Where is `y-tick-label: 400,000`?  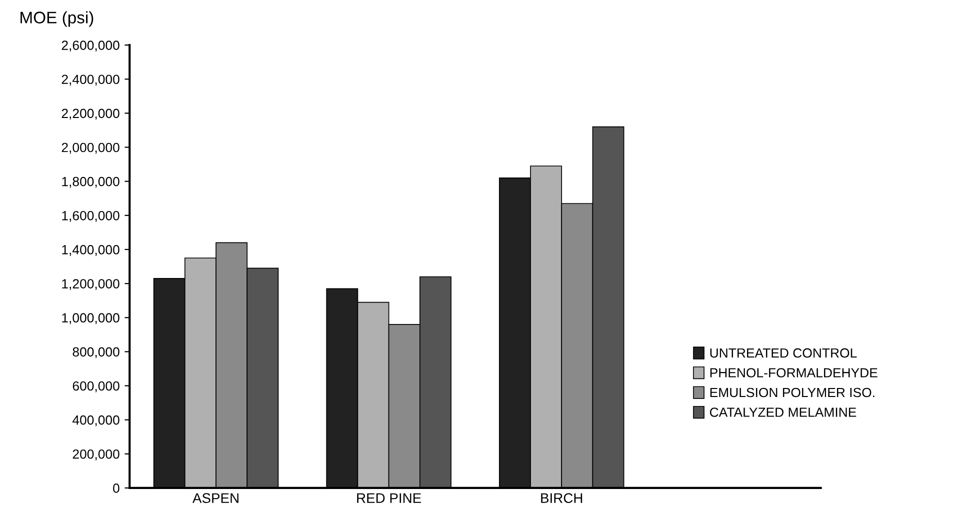 y-tick-label: 400,000 is located at coordinates (96, 420).